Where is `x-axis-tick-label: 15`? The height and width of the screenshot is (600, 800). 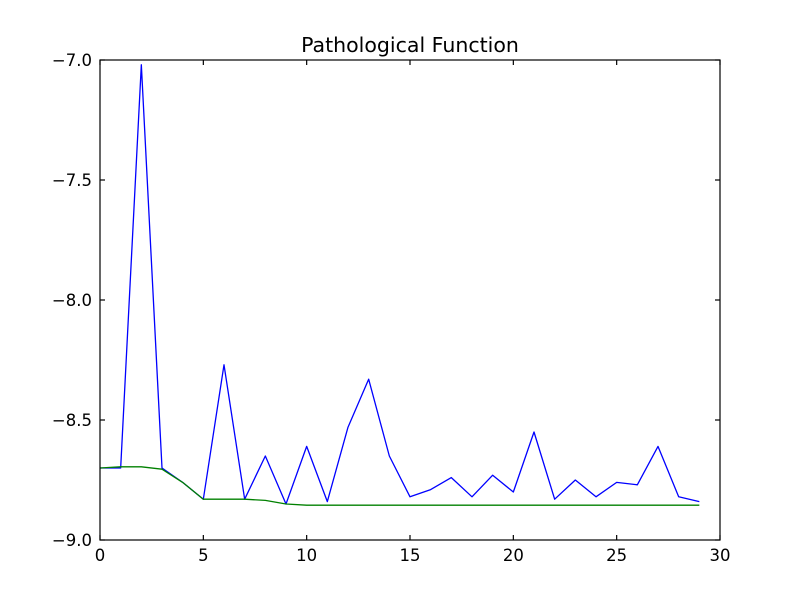 x-axis-tick-label: 15 is located at coordinates (410, 555).